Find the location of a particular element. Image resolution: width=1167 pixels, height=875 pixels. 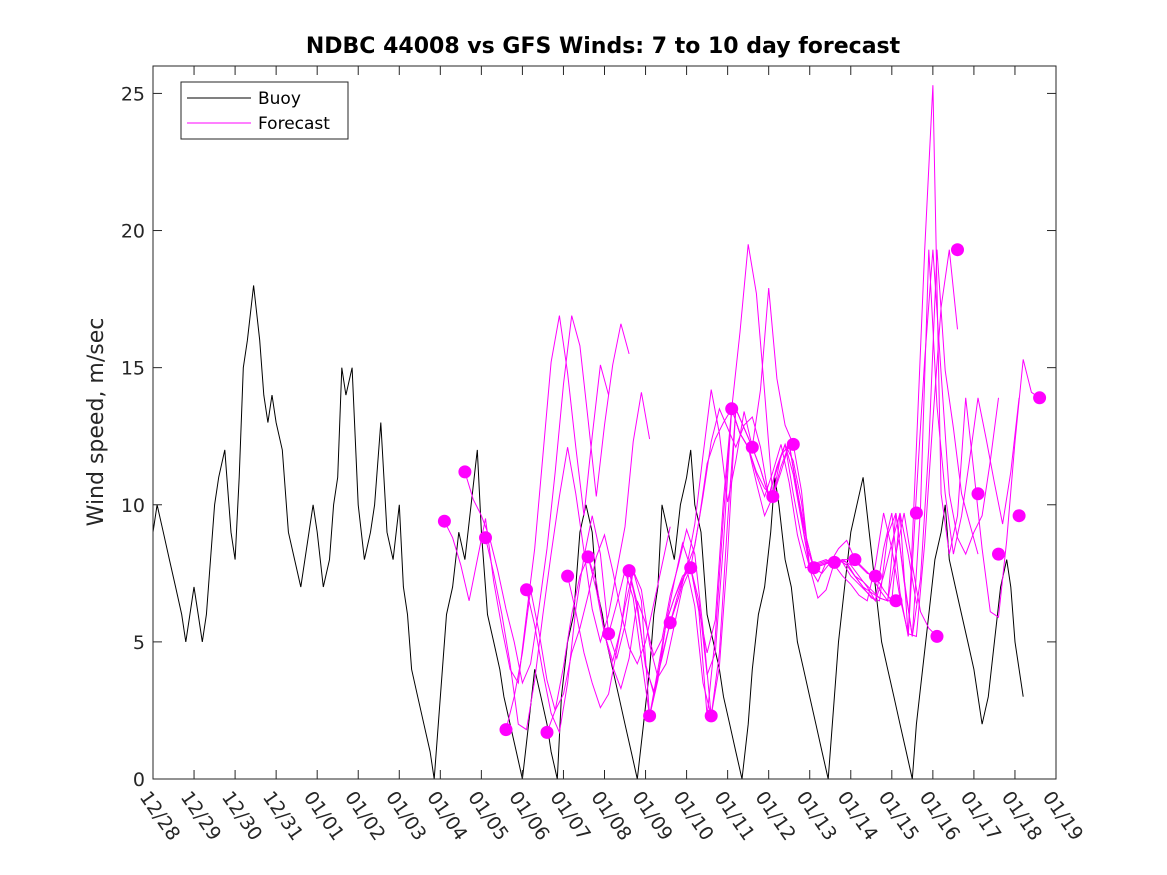

x-tick-label: 12/30 is located at coordinates (241, 815).